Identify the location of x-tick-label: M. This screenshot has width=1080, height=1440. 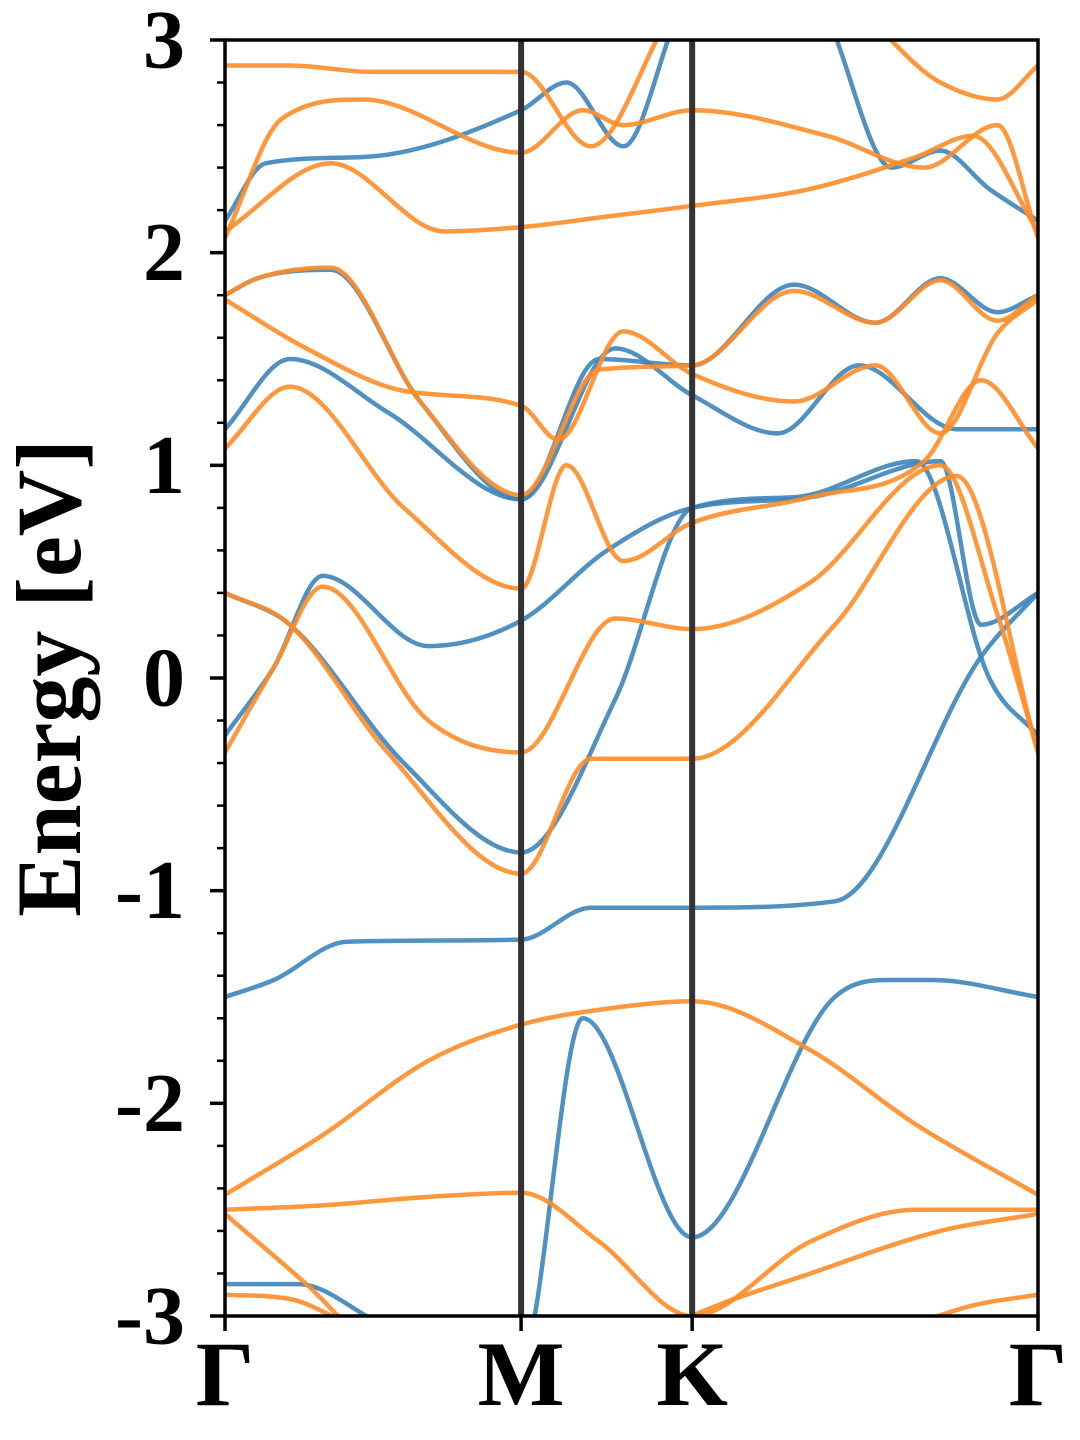
(521, 1374).